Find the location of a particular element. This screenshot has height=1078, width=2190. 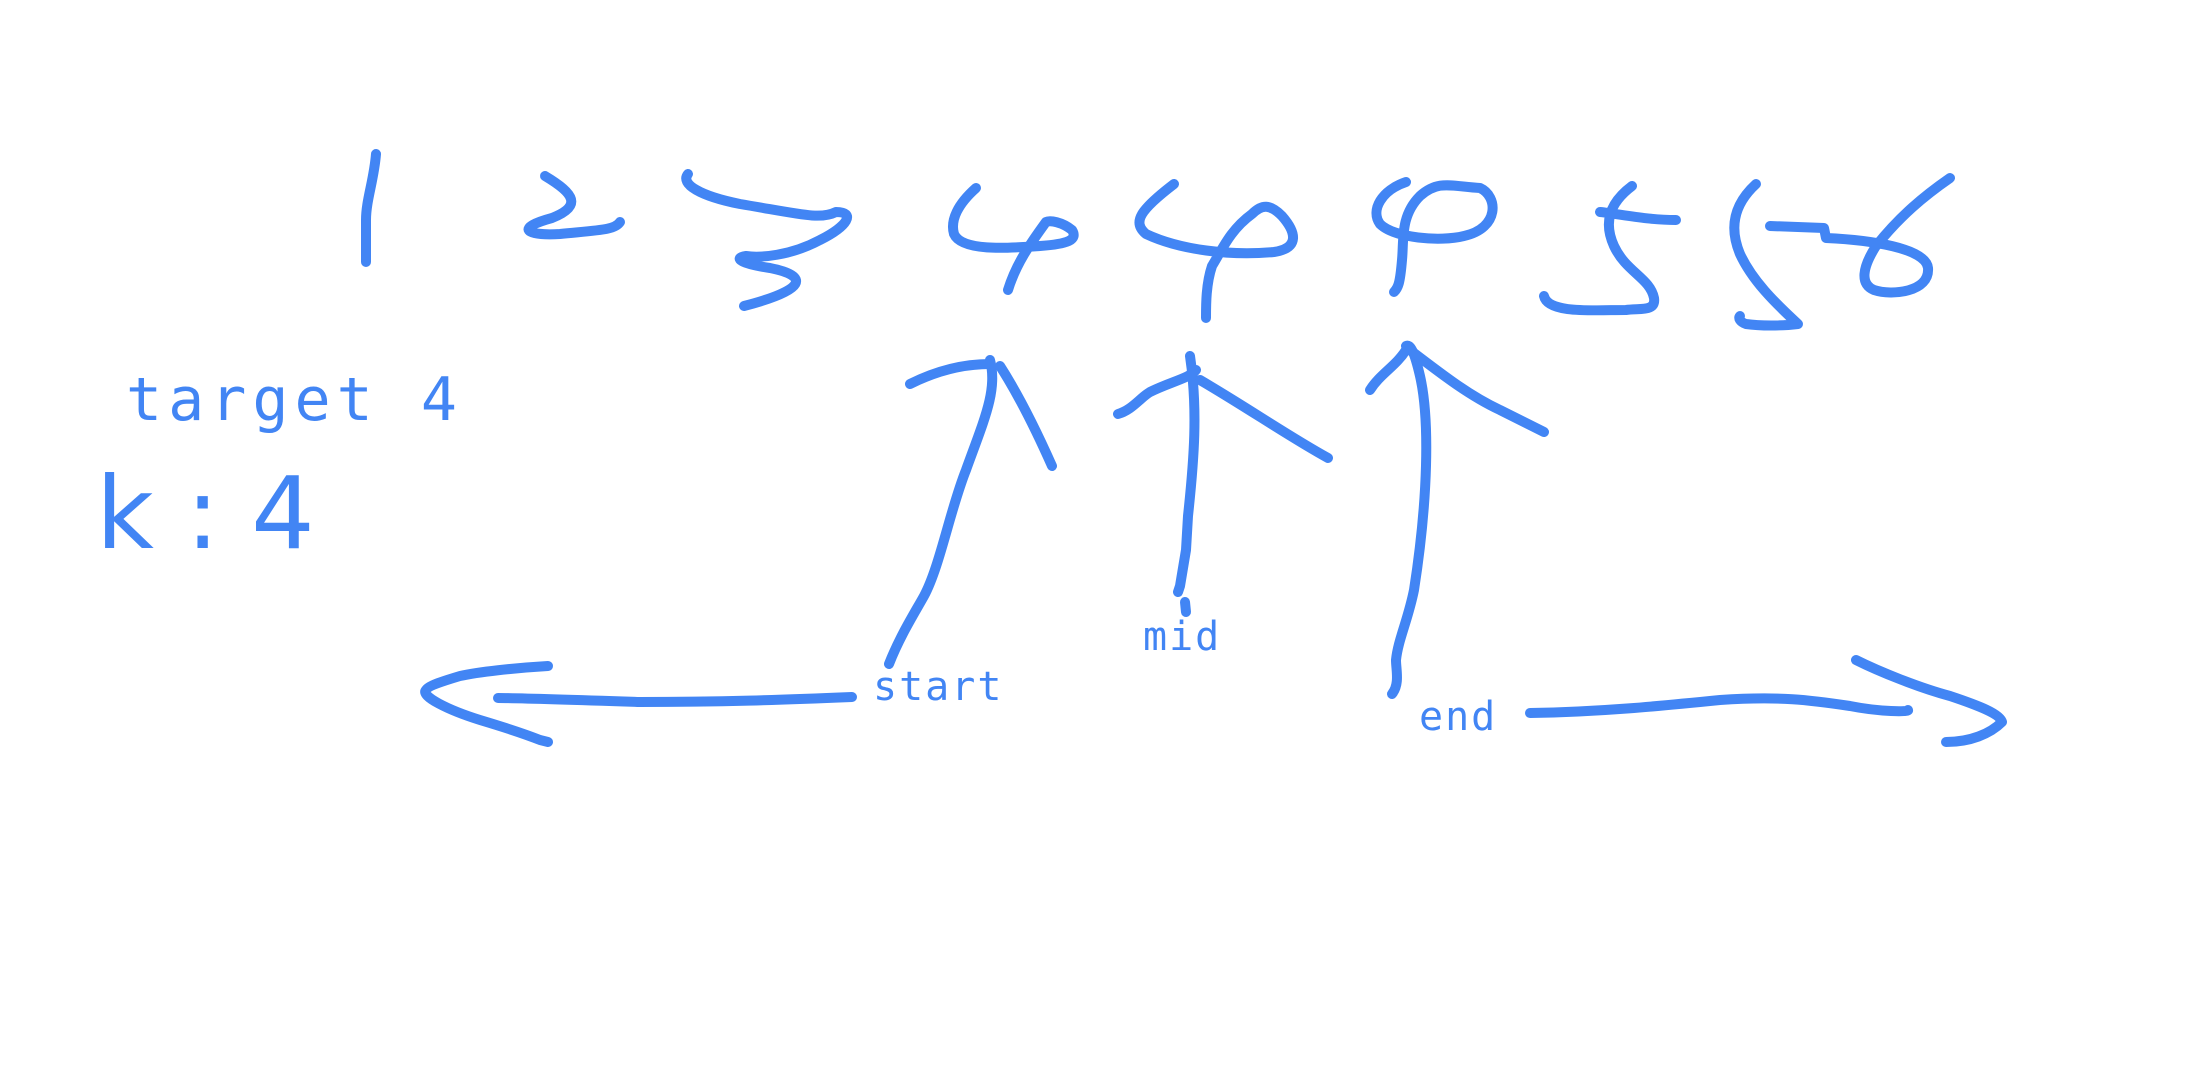

k-label: k : 4 is located at coordinates (205, 513).